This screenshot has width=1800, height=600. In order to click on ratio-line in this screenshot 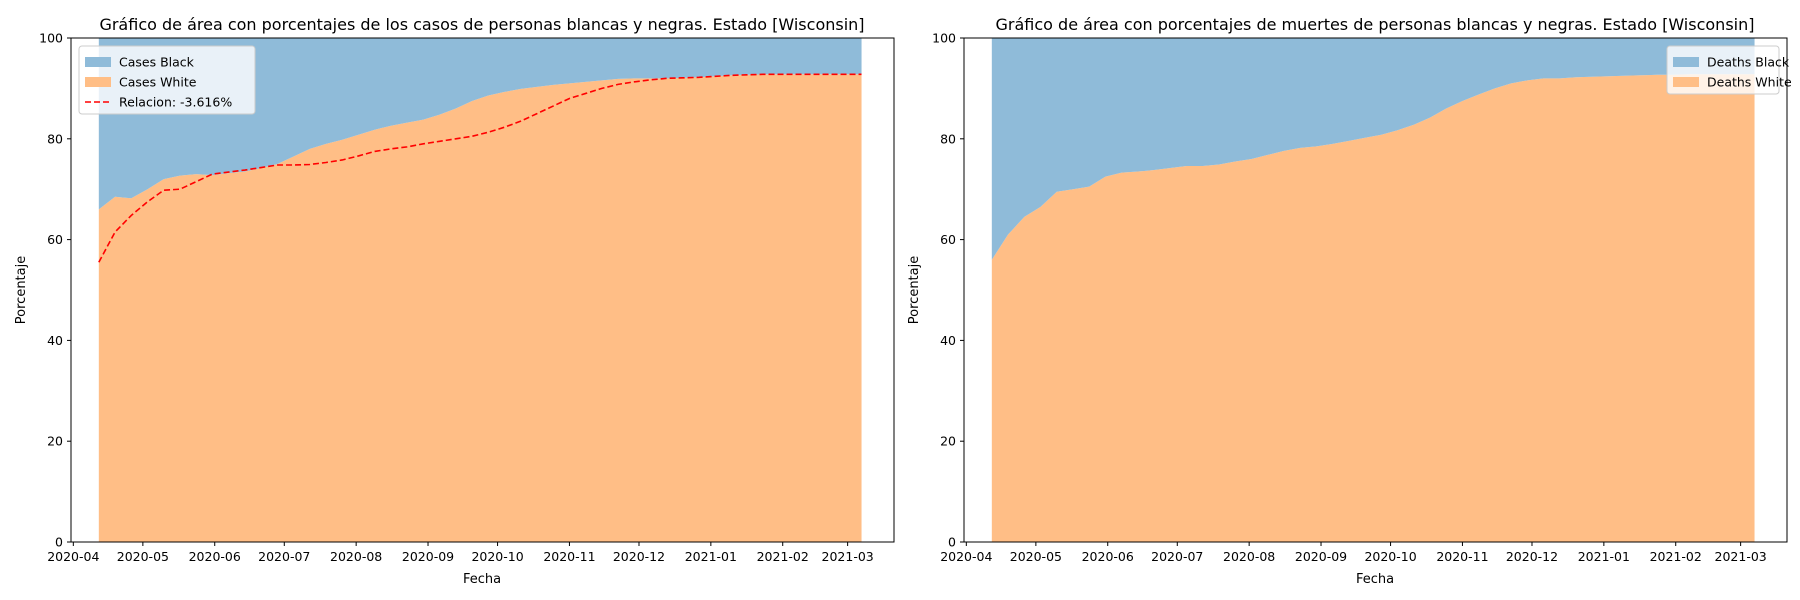, I will do `click(480, 168)`.